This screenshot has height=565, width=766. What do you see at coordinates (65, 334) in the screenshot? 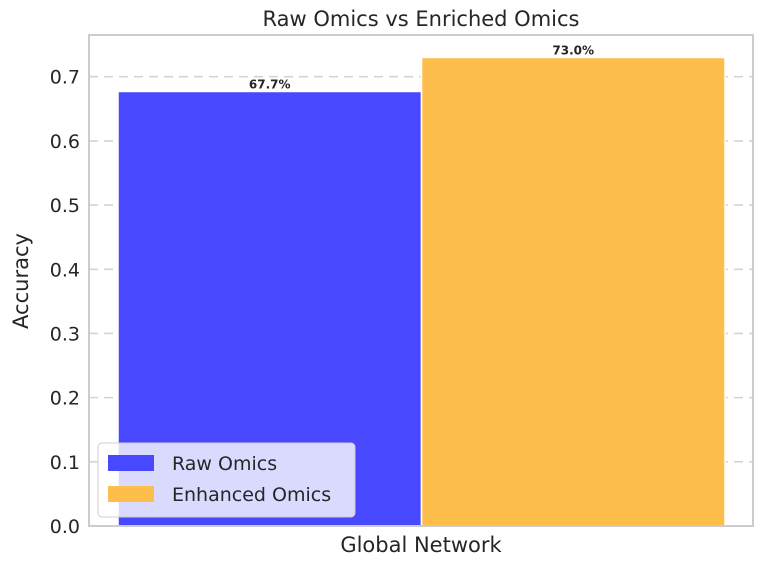
I see `y-tick-label: 0.3` at bounding box center [65, 334].